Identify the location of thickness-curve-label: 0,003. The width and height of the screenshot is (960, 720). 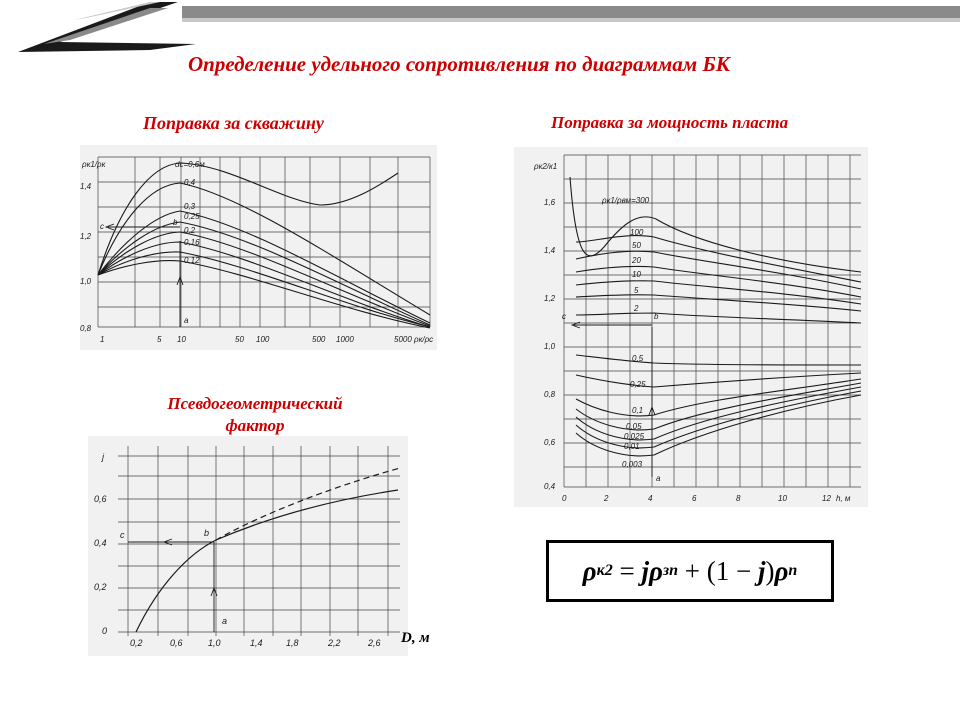
(632, 464).